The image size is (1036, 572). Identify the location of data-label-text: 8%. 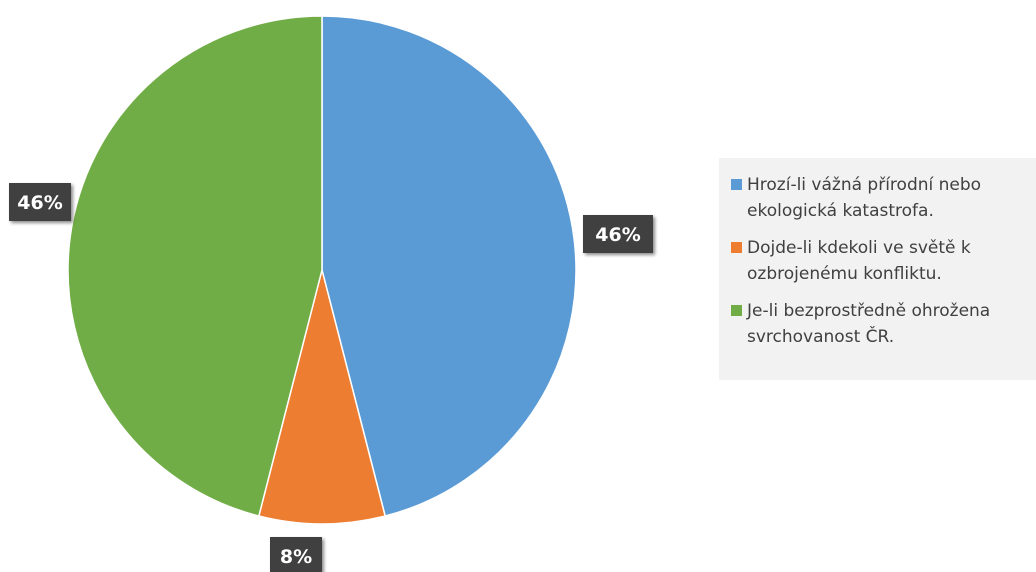
(296, 557).